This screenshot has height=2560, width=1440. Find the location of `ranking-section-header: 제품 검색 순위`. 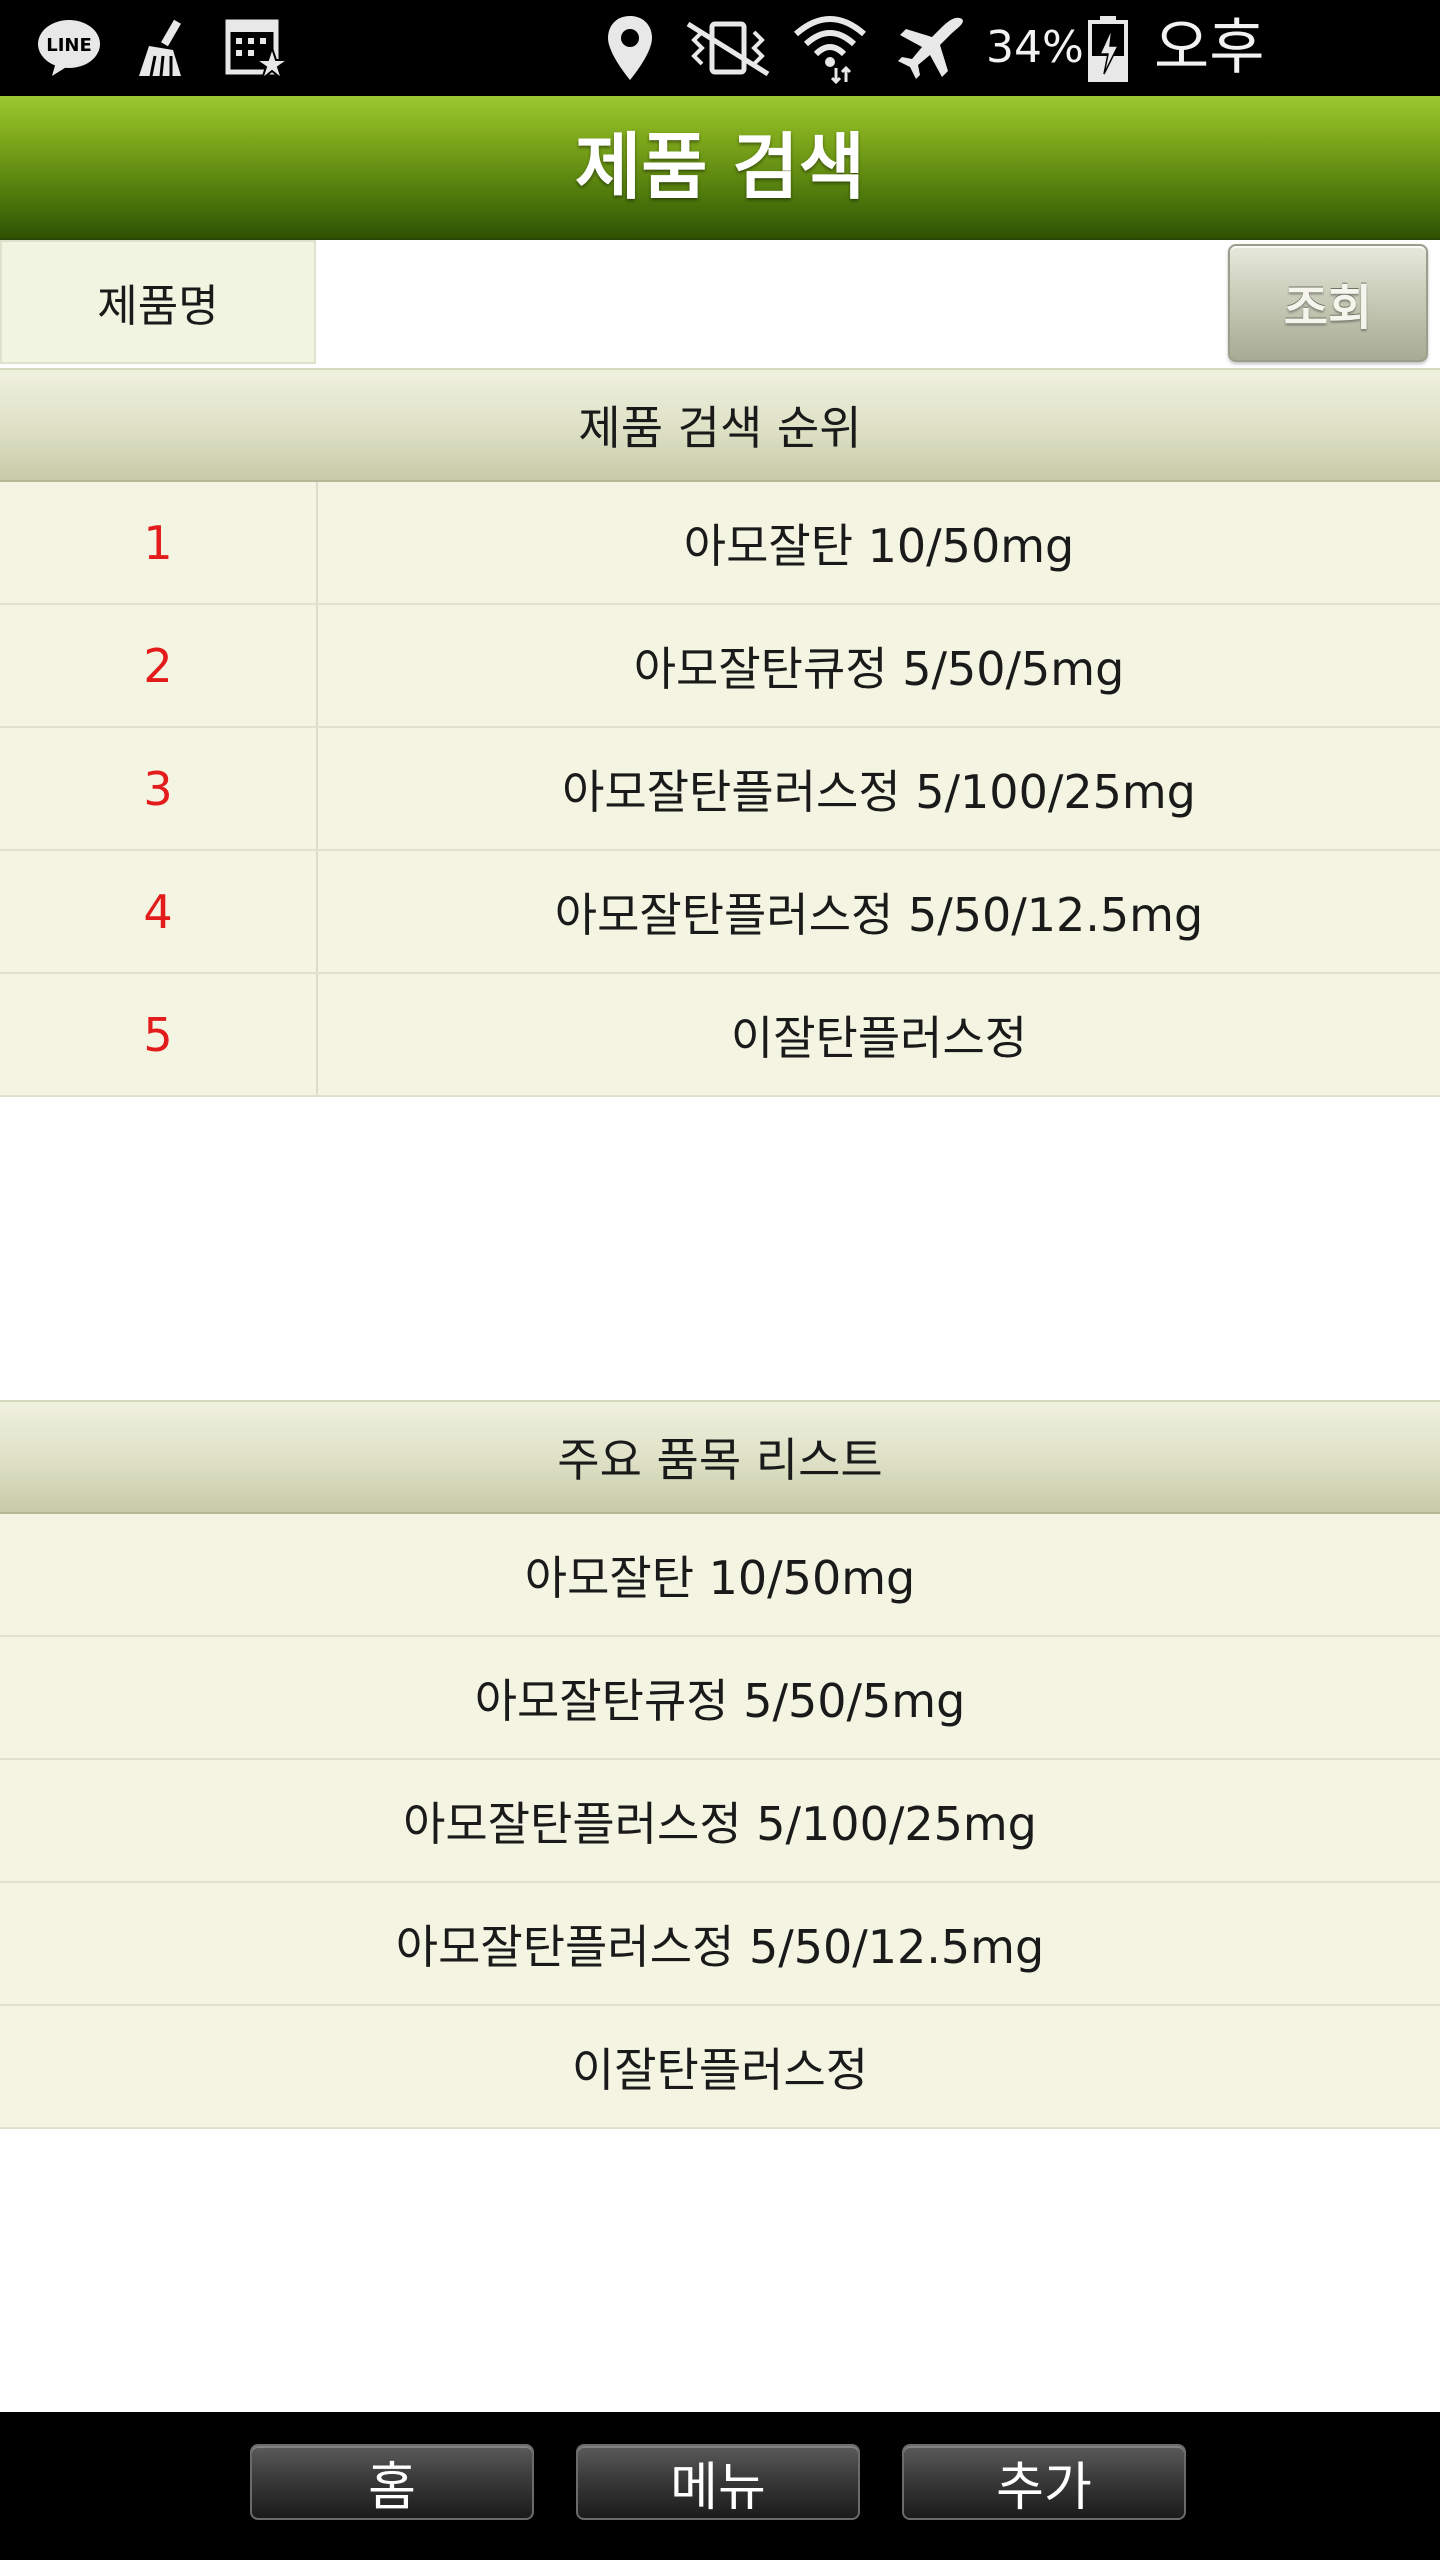

ranking-section-header: 제품 검색 순위 is located at coordinates (720, 425).